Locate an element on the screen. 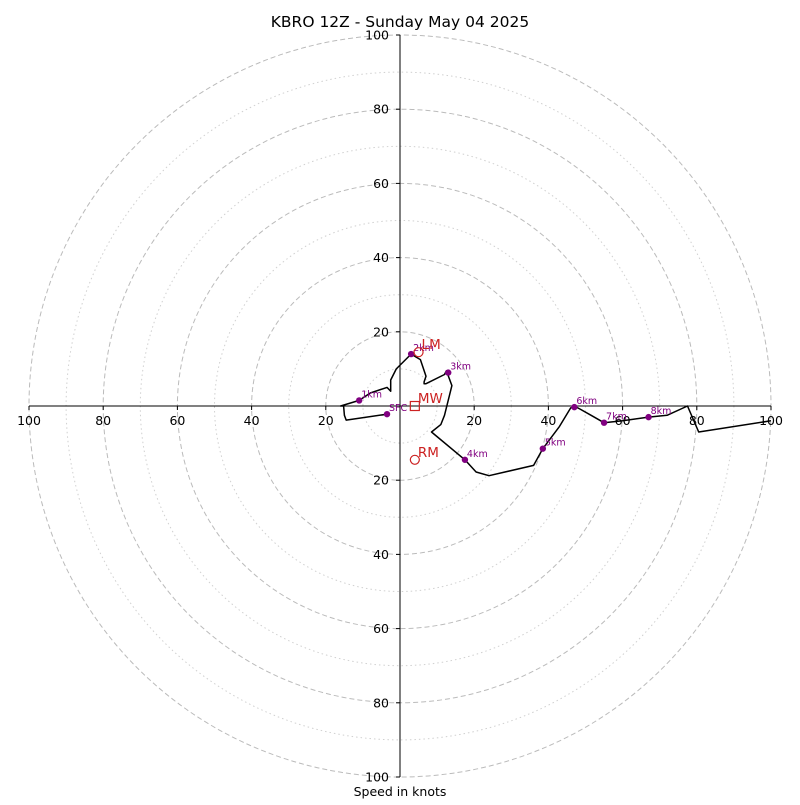 The height and width of the screenshot is (805, 800). height-marker-label: 7km is located at coordinates (616, 417).